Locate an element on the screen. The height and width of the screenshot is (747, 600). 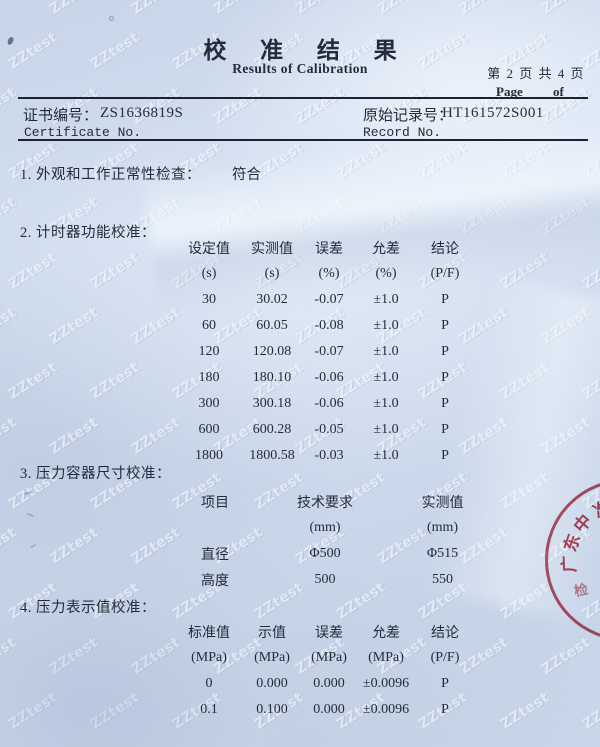
table-value-cell: 30.02 is located at coordinates (272, 299).